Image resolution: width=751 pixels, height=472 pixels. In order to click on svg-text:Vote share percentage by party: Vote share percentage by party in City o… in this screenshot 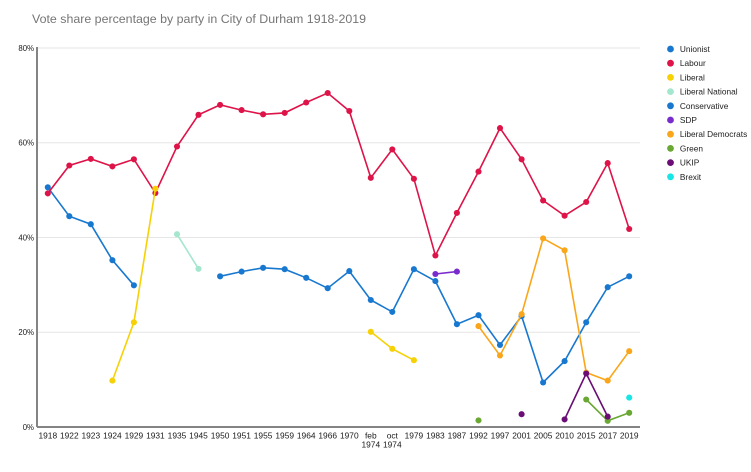, I will do `click(199, 19)`.